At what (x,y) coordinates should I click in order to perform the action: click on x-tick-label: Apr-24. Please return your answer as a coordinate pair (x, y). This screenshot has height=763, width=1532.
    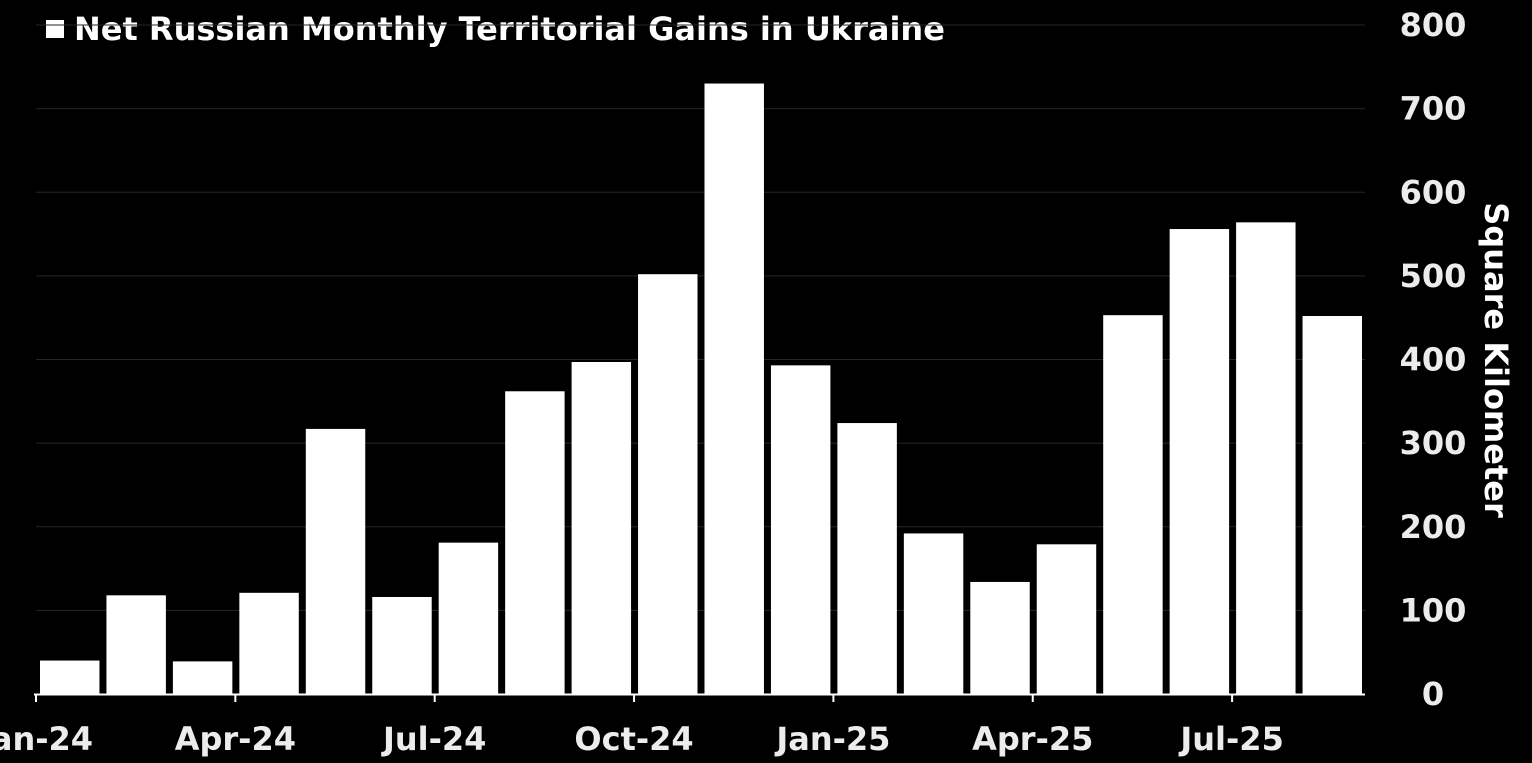
    Looking at the image, I should click on (235, 739).